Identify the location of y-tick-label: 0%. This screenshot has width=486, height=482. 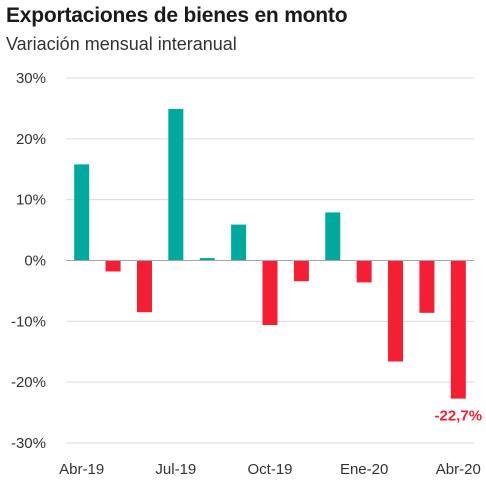
(35, 261).